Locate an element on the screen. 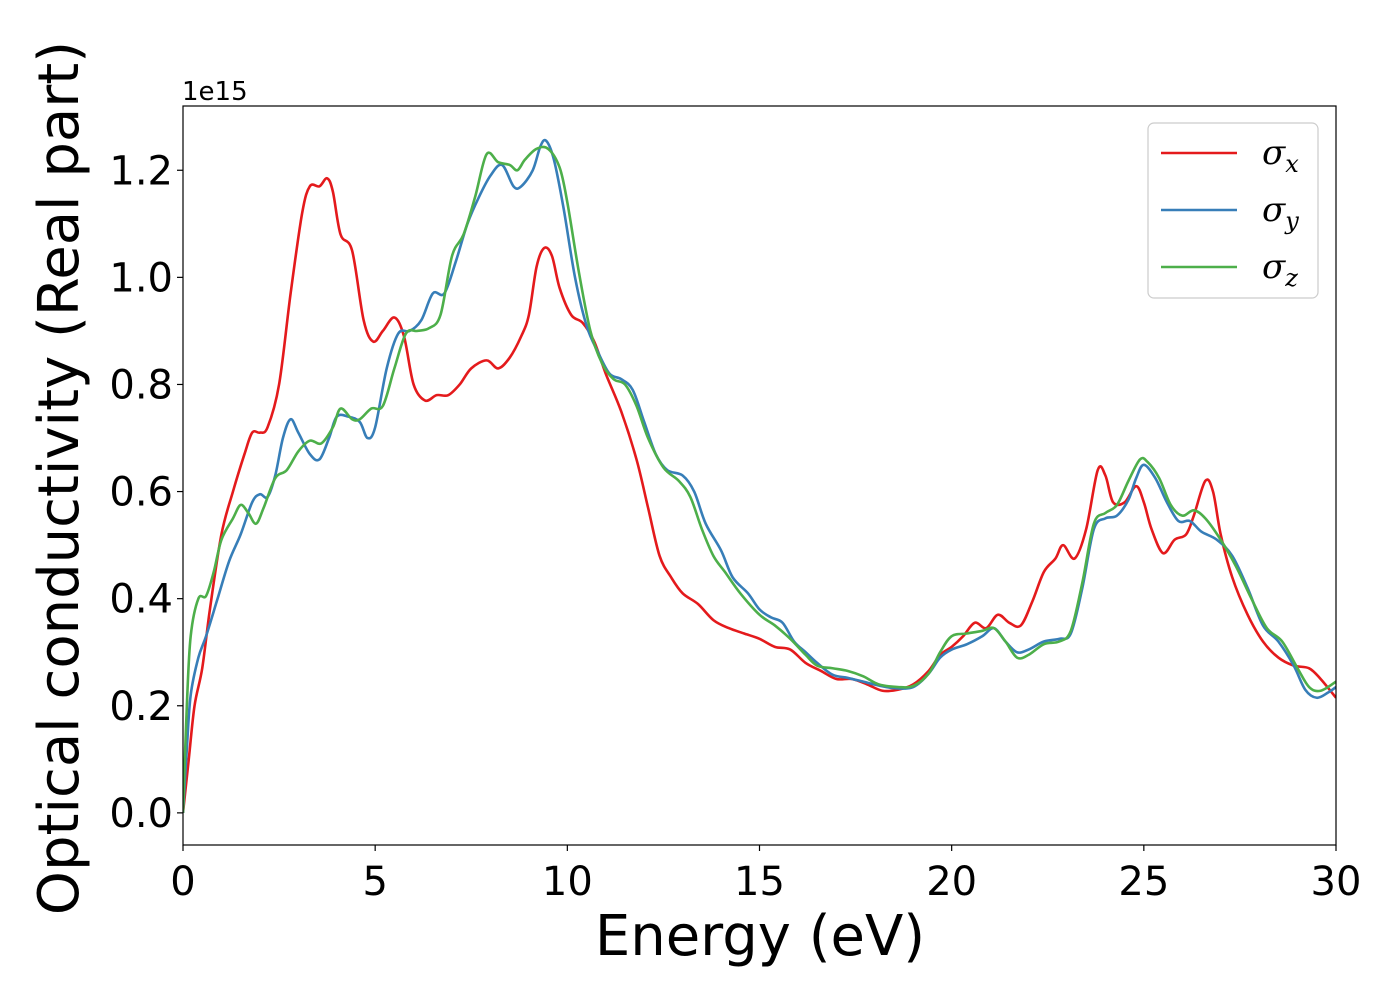 This screenshot has width=1400, height=1000. x-axis-label: Energy (eV) is located at coordinates (760, 936).